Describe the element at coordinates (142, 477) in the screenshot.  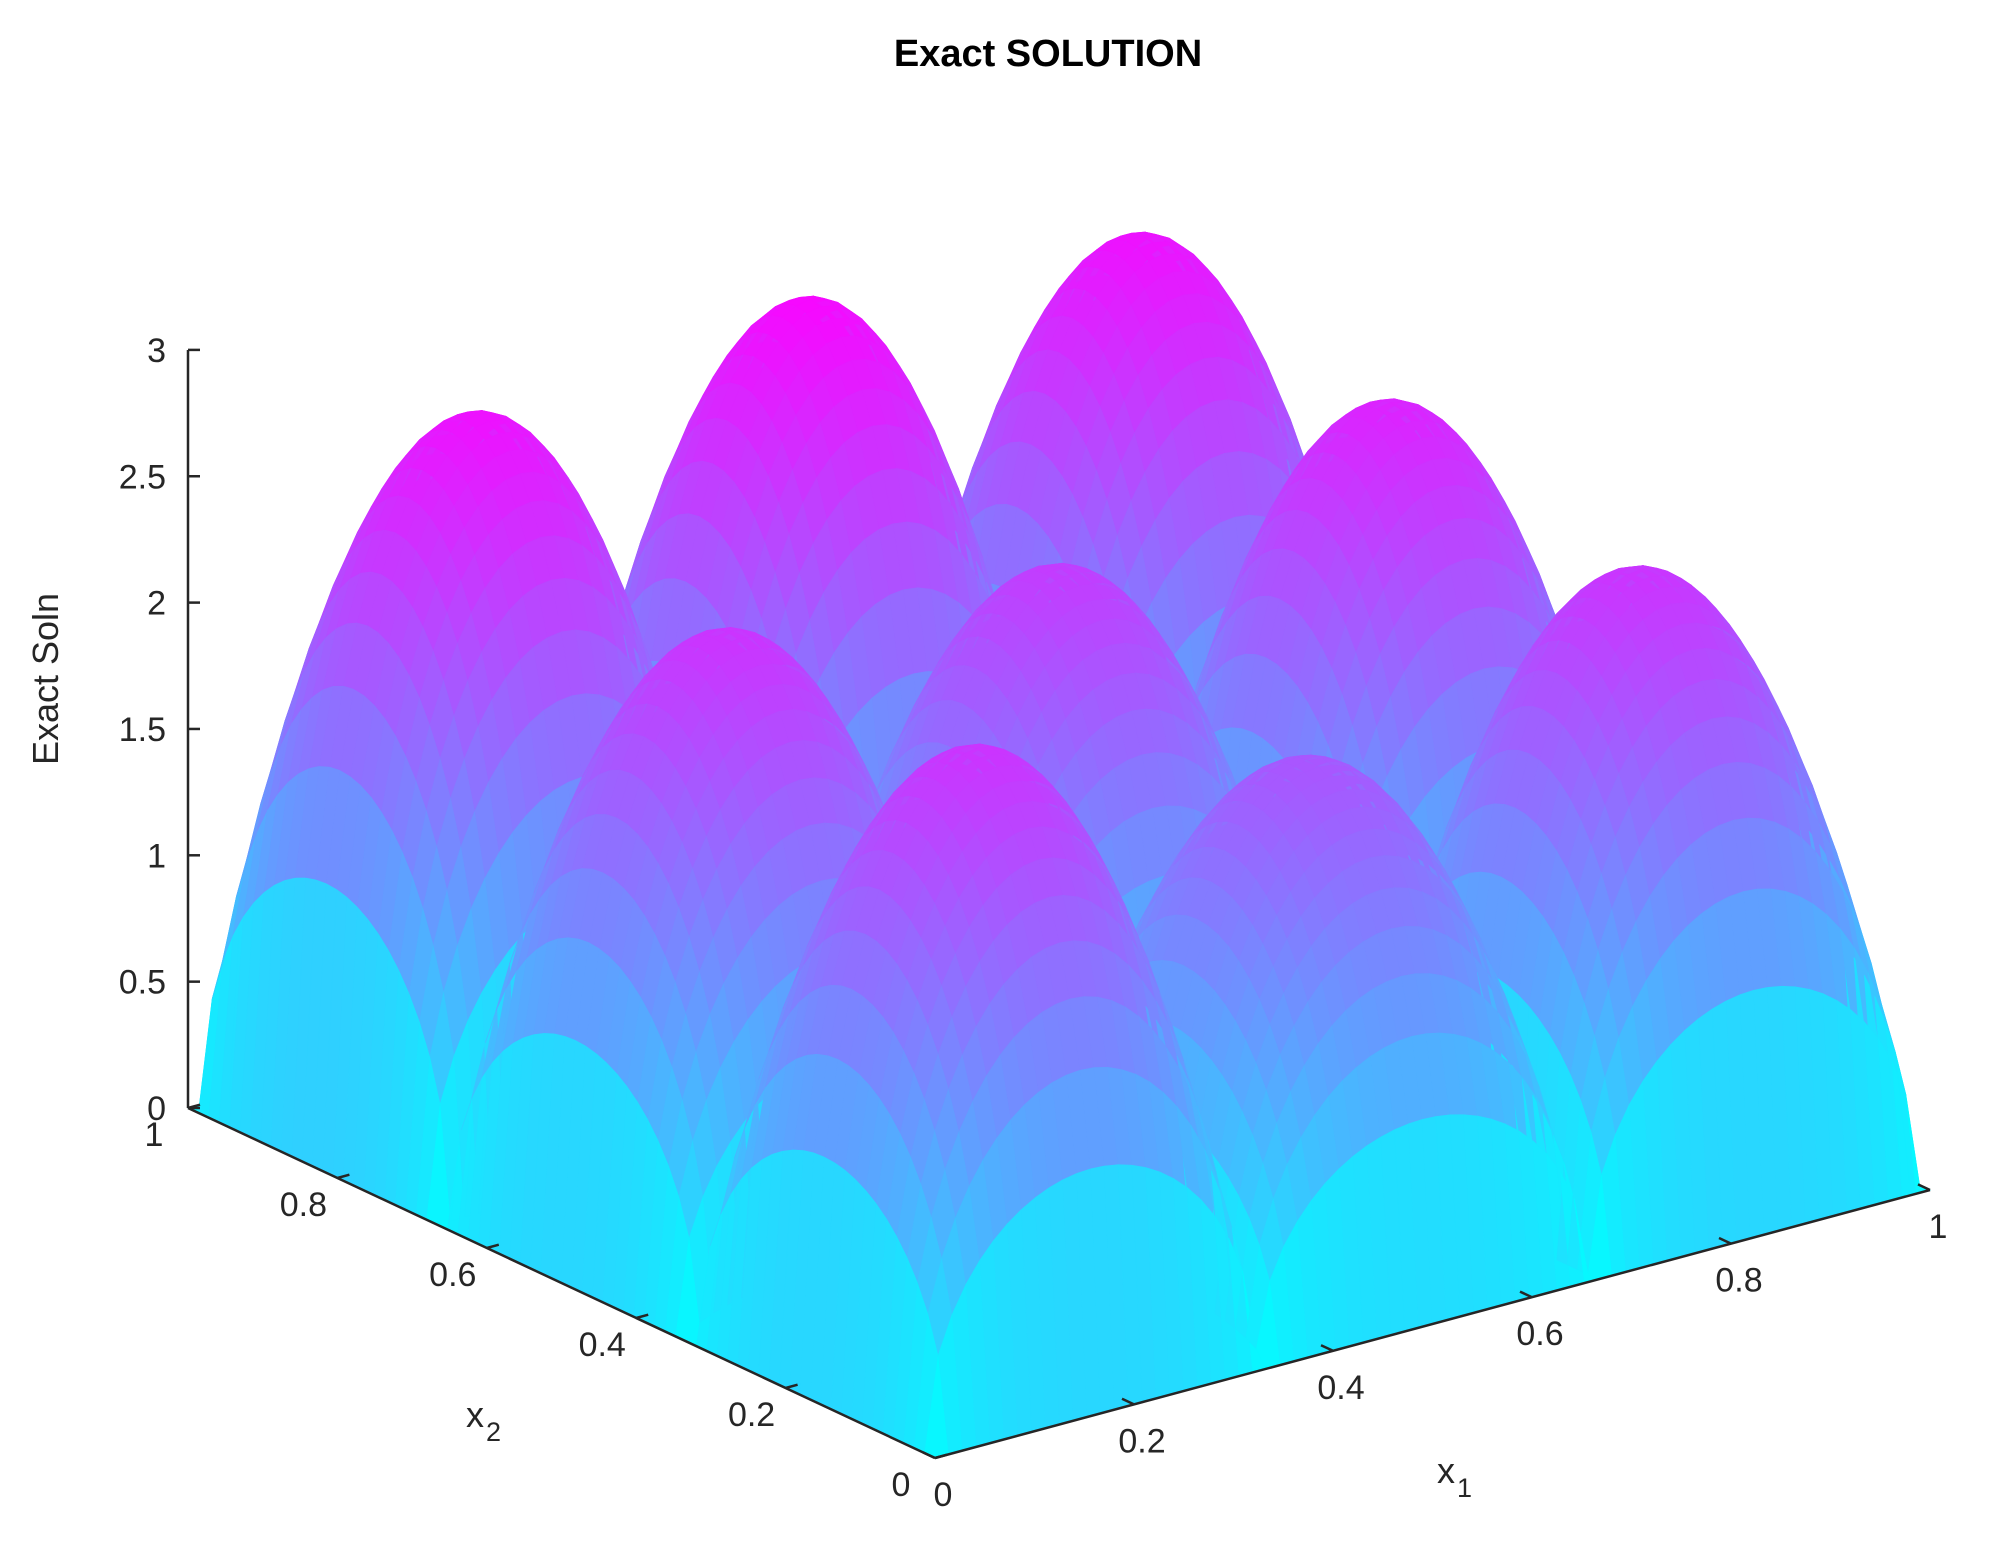
I see `z-tick-label: 2.5` at that location.